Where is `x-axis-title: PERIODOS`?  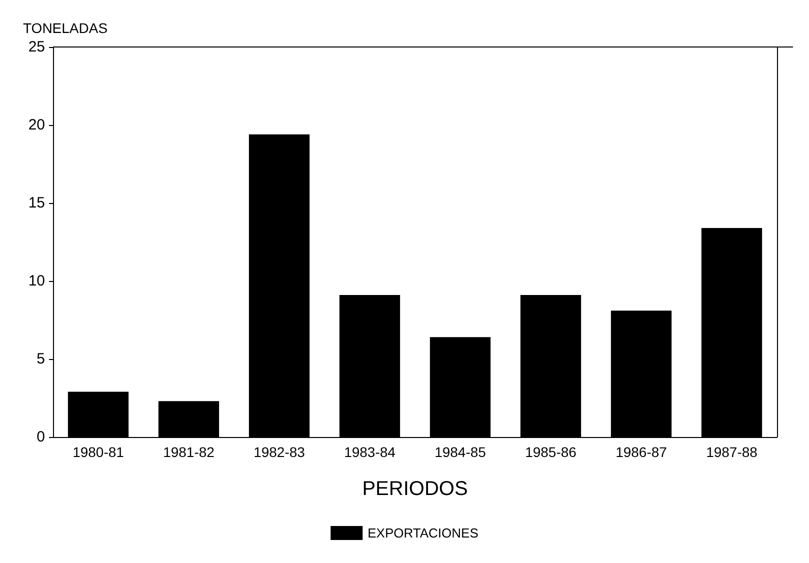 x-axis-title: PERIODOS is located at coordinates (415, 489).